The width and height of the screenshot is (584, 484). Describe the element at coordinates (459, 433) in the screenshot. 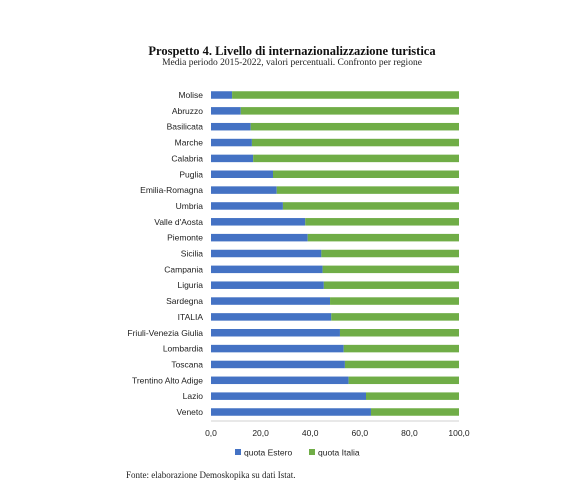

I see `x-tick-label: 100,0` at that location.